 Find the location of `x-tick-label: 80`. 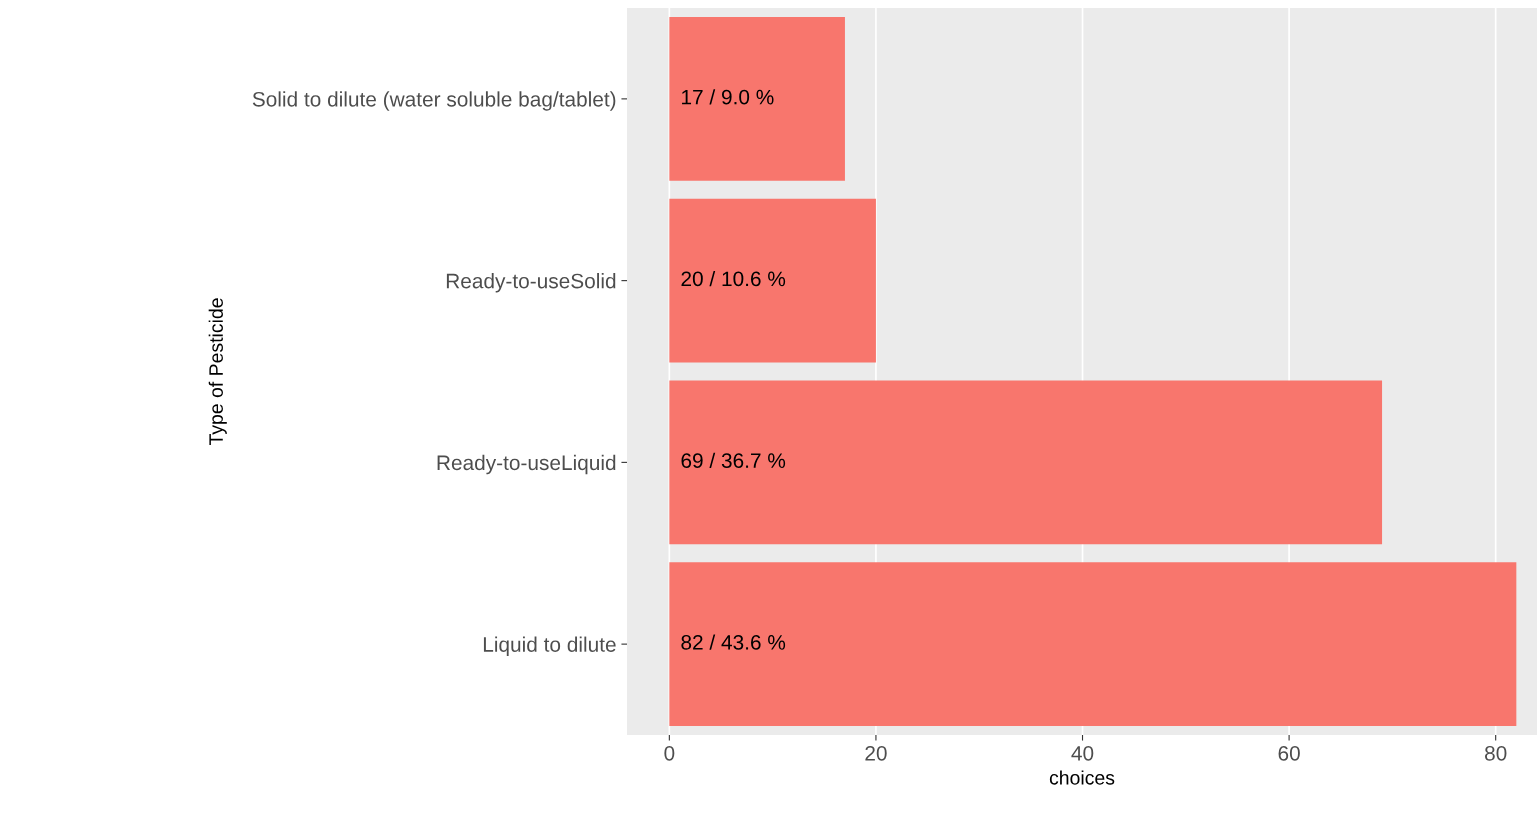

x-tick-label: 80 is located at coordinates (1496, 753).